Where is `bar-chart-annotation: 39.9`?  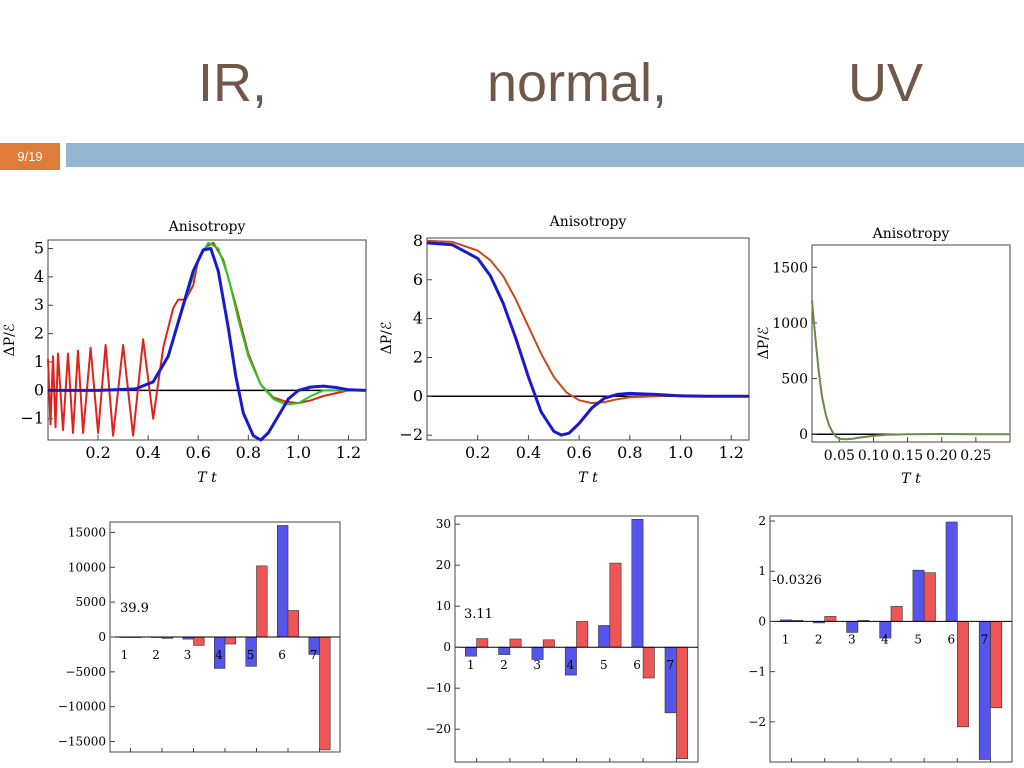
bar-chart-annotation: 39.9 is located at coordinates (134, 608).